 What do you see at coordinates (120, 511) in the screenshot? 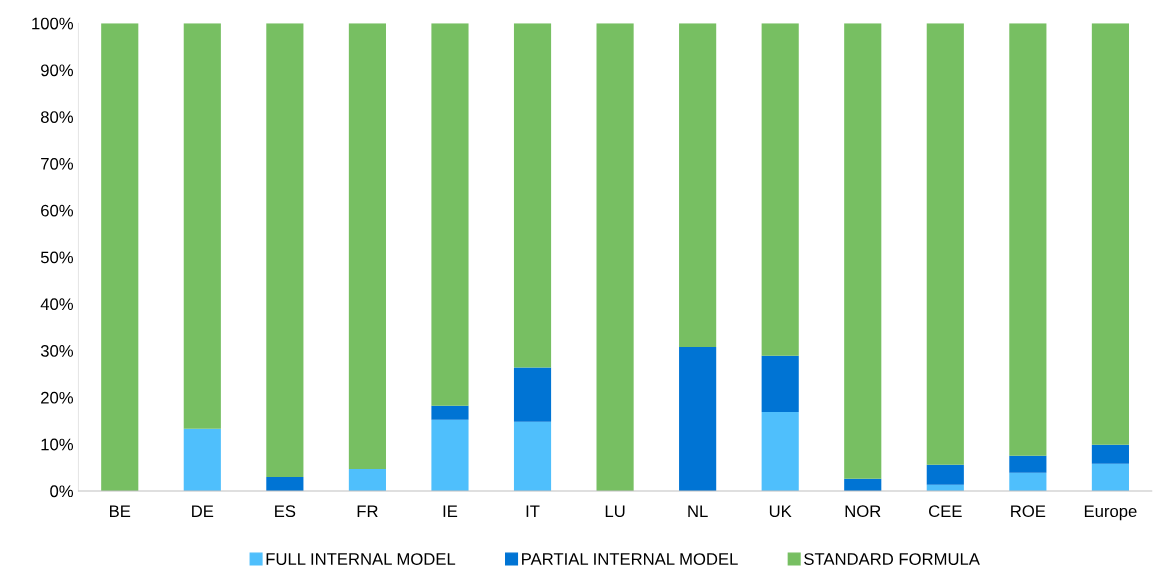
I see `x-tick-label: BE` at bounding box center [120, 511].